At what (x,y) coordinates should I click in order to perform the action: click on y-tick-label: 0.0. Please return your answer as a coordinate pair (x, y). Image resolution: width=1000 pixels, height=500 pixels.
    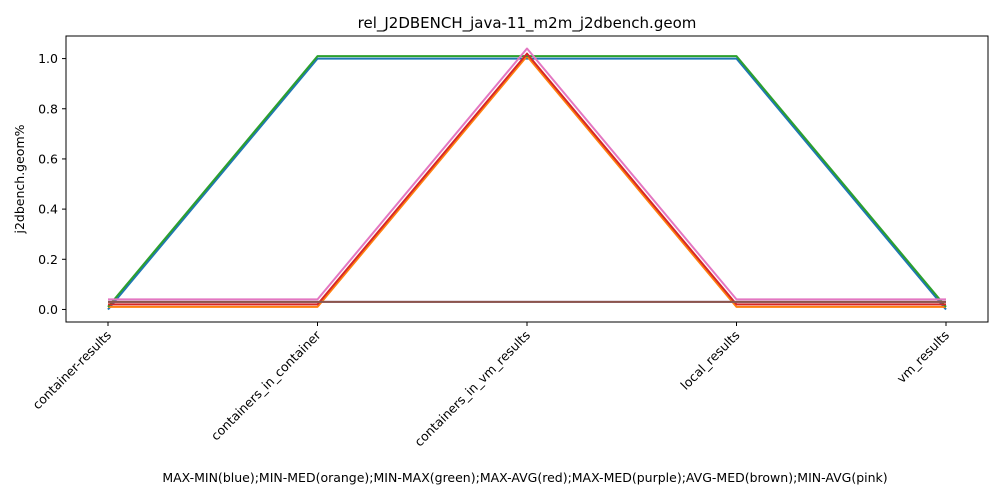
    Looking at the image, I should click on (48, 309).